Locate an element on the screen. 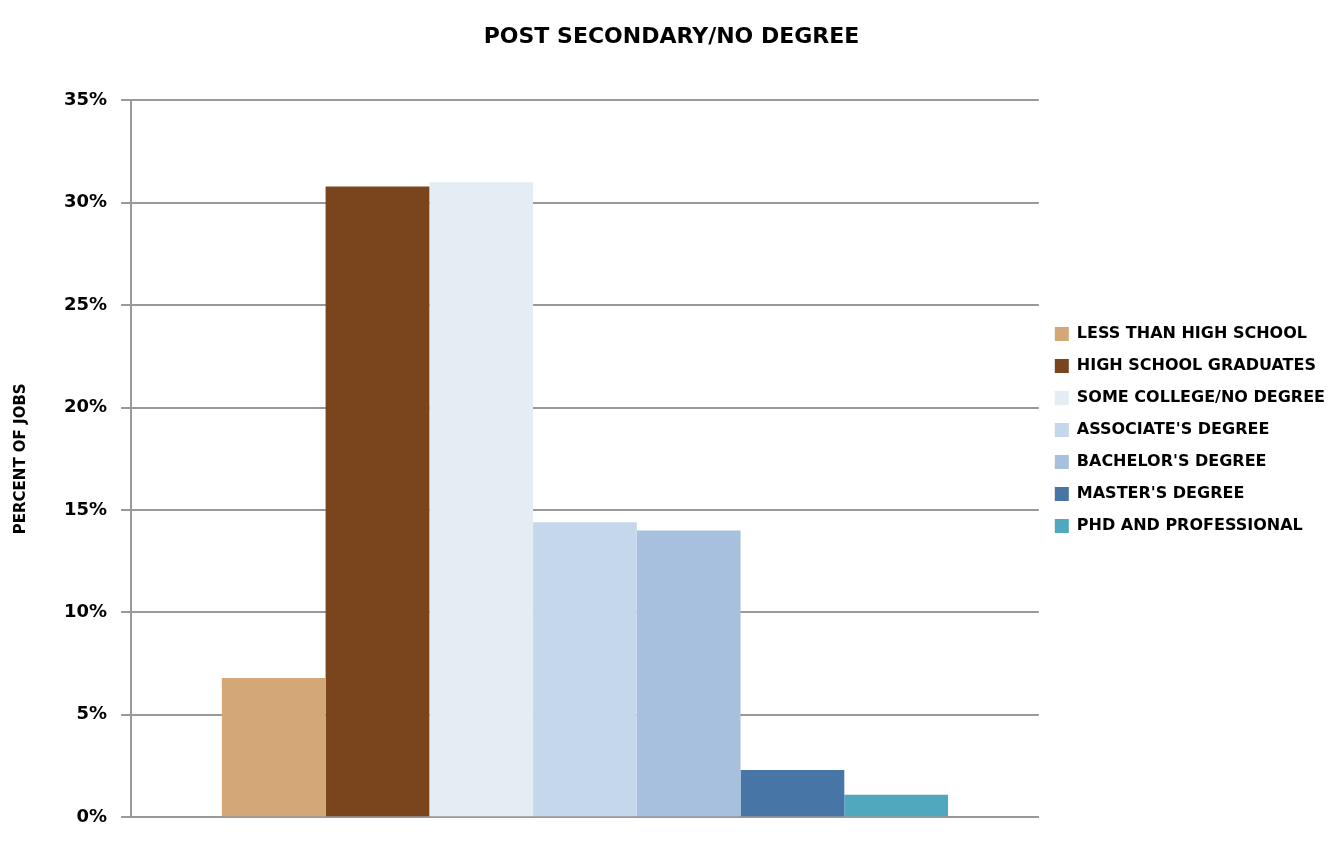 The image size is (1343, 850). y-axis-title: PERCENT OF JOBS is located at coordinates (19, 459).